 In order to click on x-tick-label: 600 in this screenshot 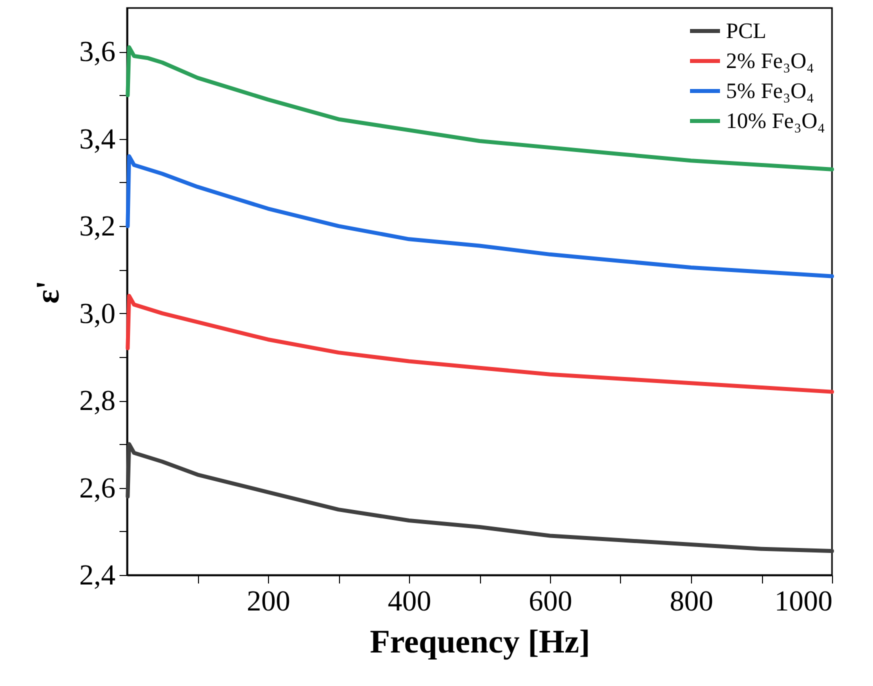, I will do `click(550, 602)`.